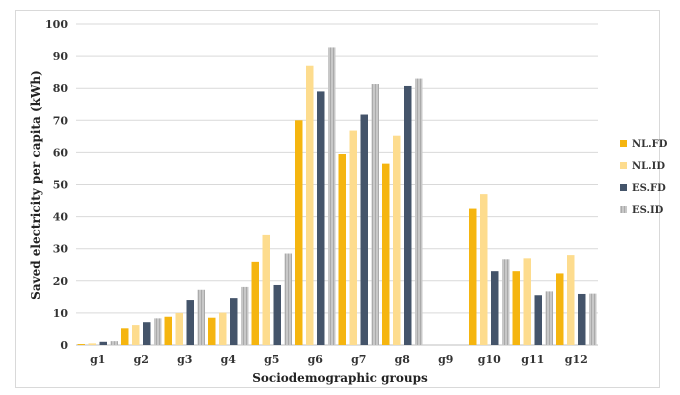  I want to click on y-tick-label: 80, so click(61, 88).